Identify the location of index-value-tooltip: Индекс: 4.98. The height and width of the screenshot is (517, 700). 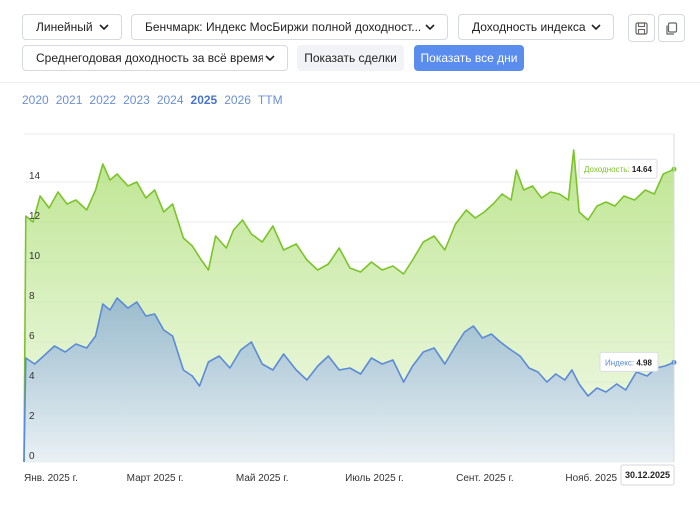
(628, 362).